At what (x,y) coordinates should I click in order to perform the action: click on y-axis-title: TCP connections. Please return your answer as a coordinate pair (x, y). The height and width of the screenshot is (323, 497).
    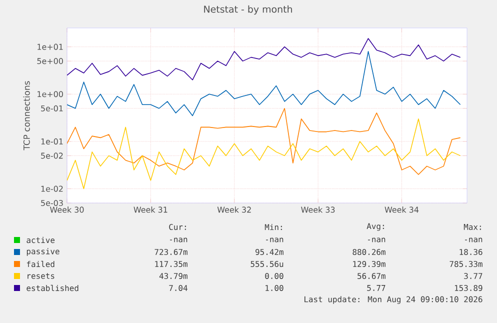
    Looking at the image, I should click on (26, 115).